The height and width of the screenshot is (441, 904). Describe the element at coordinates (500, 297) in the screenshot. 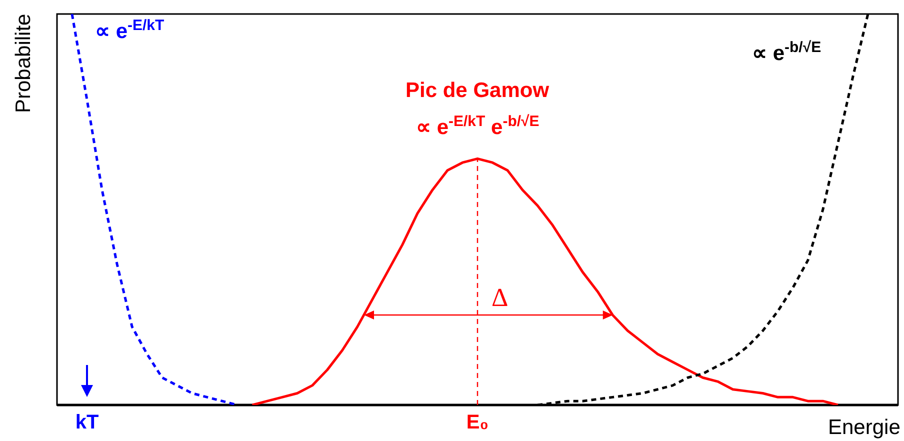

I see `annotation: Δ` at that location.